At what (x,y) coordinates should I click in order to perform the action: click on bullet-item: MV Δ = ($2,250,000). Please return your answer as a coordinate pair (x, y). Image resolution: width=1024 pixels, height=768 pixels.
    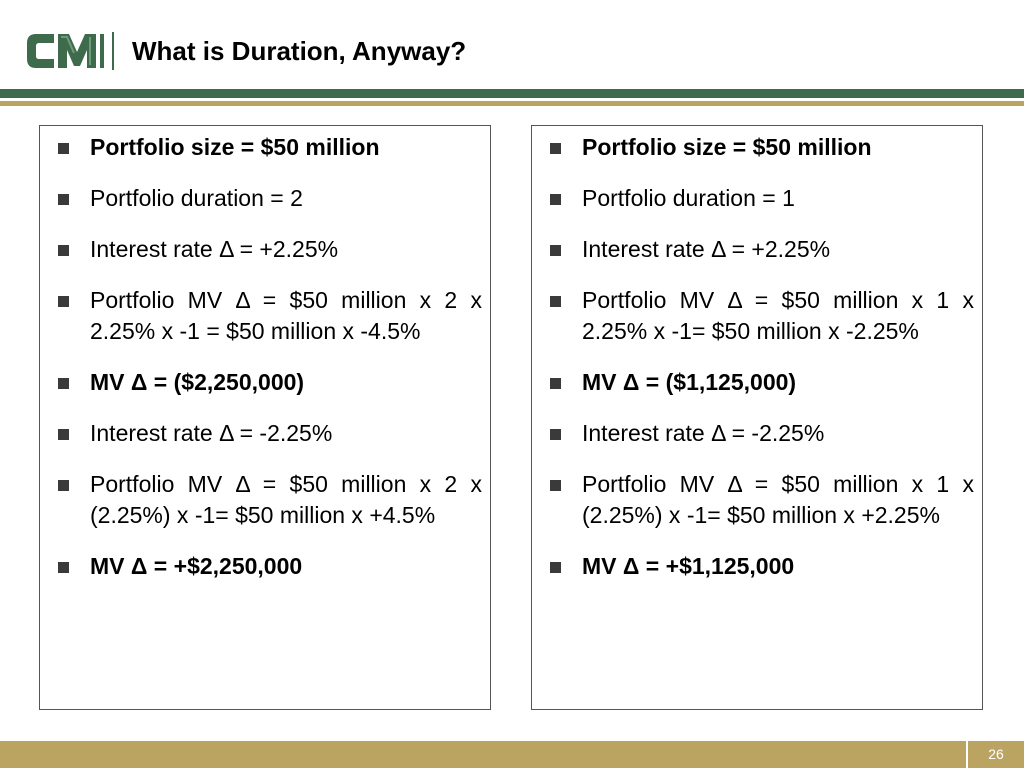
    Looking at the image, I should click on (268, 382).